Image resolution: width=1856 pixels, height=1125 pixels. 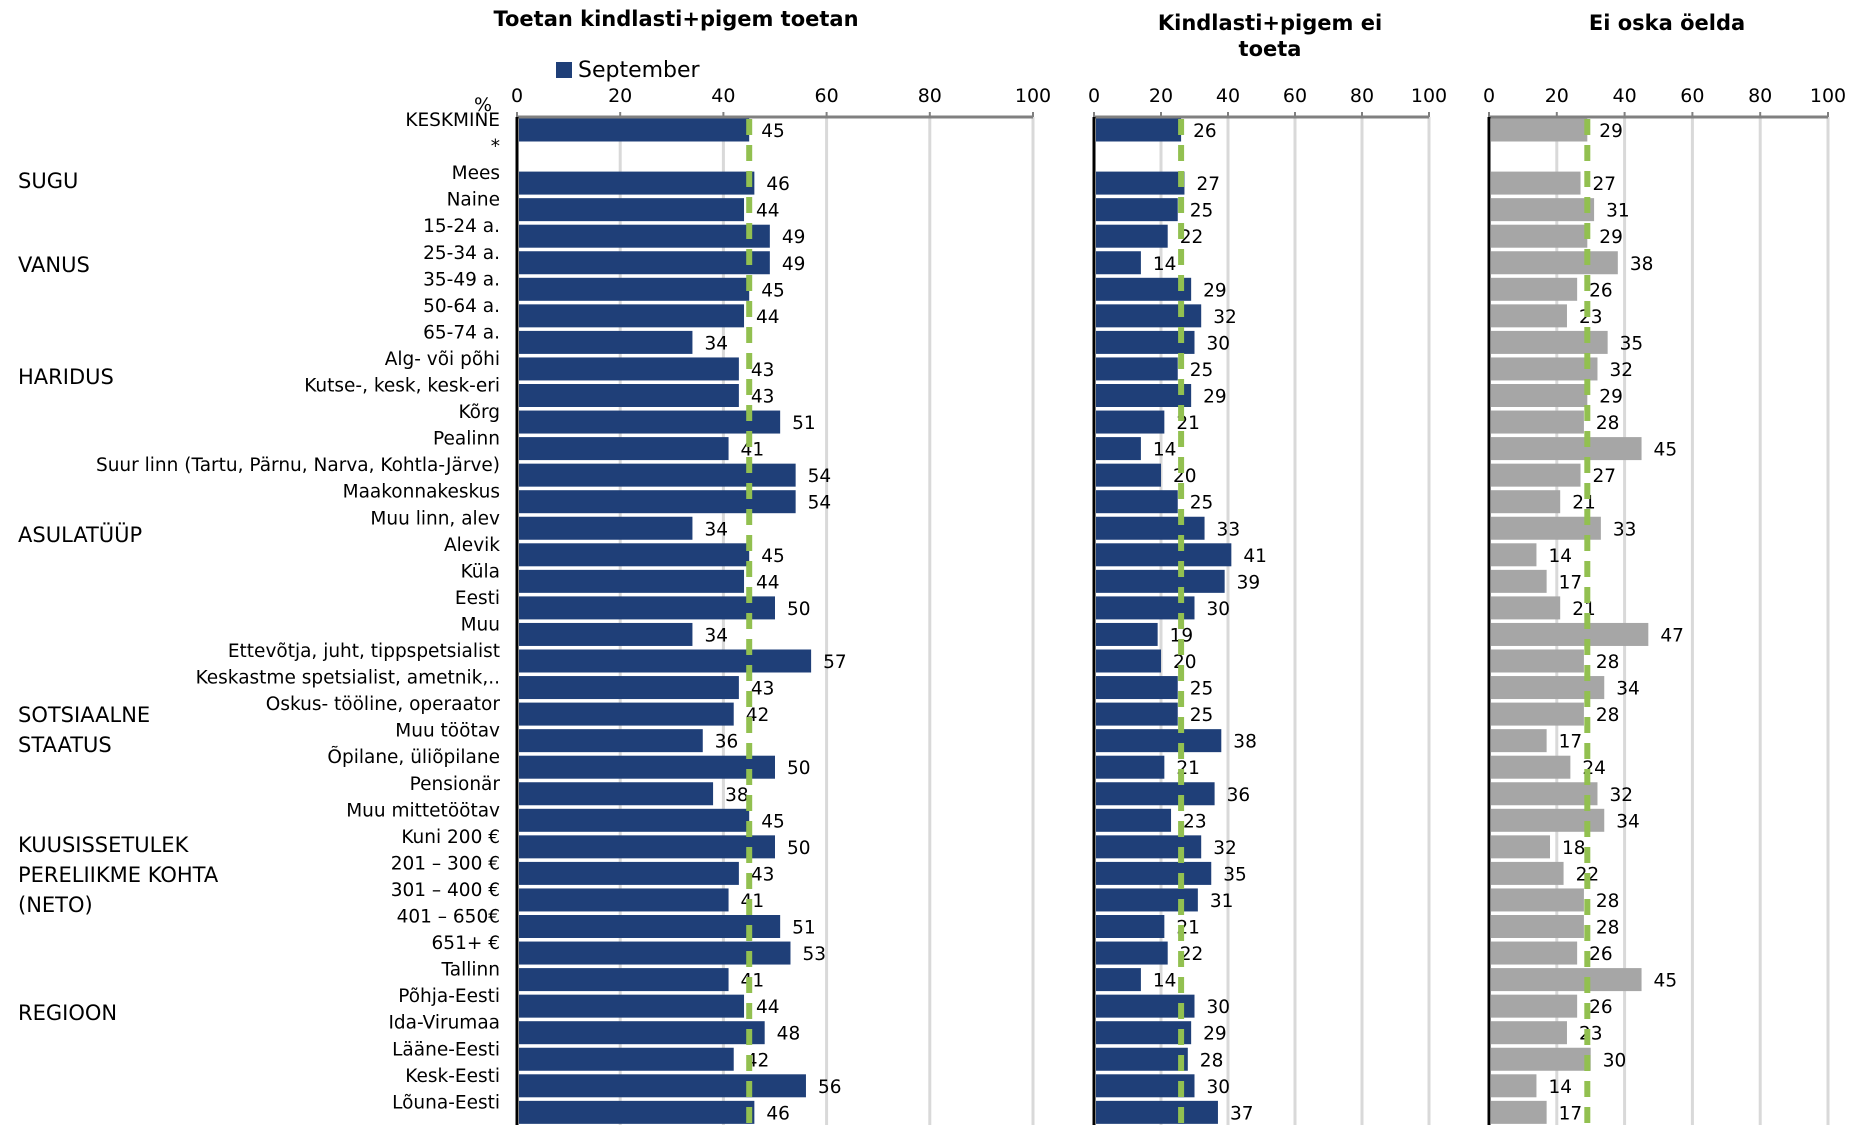 I want to click on category-label: 65-74 a., so click(x=461, y=332).